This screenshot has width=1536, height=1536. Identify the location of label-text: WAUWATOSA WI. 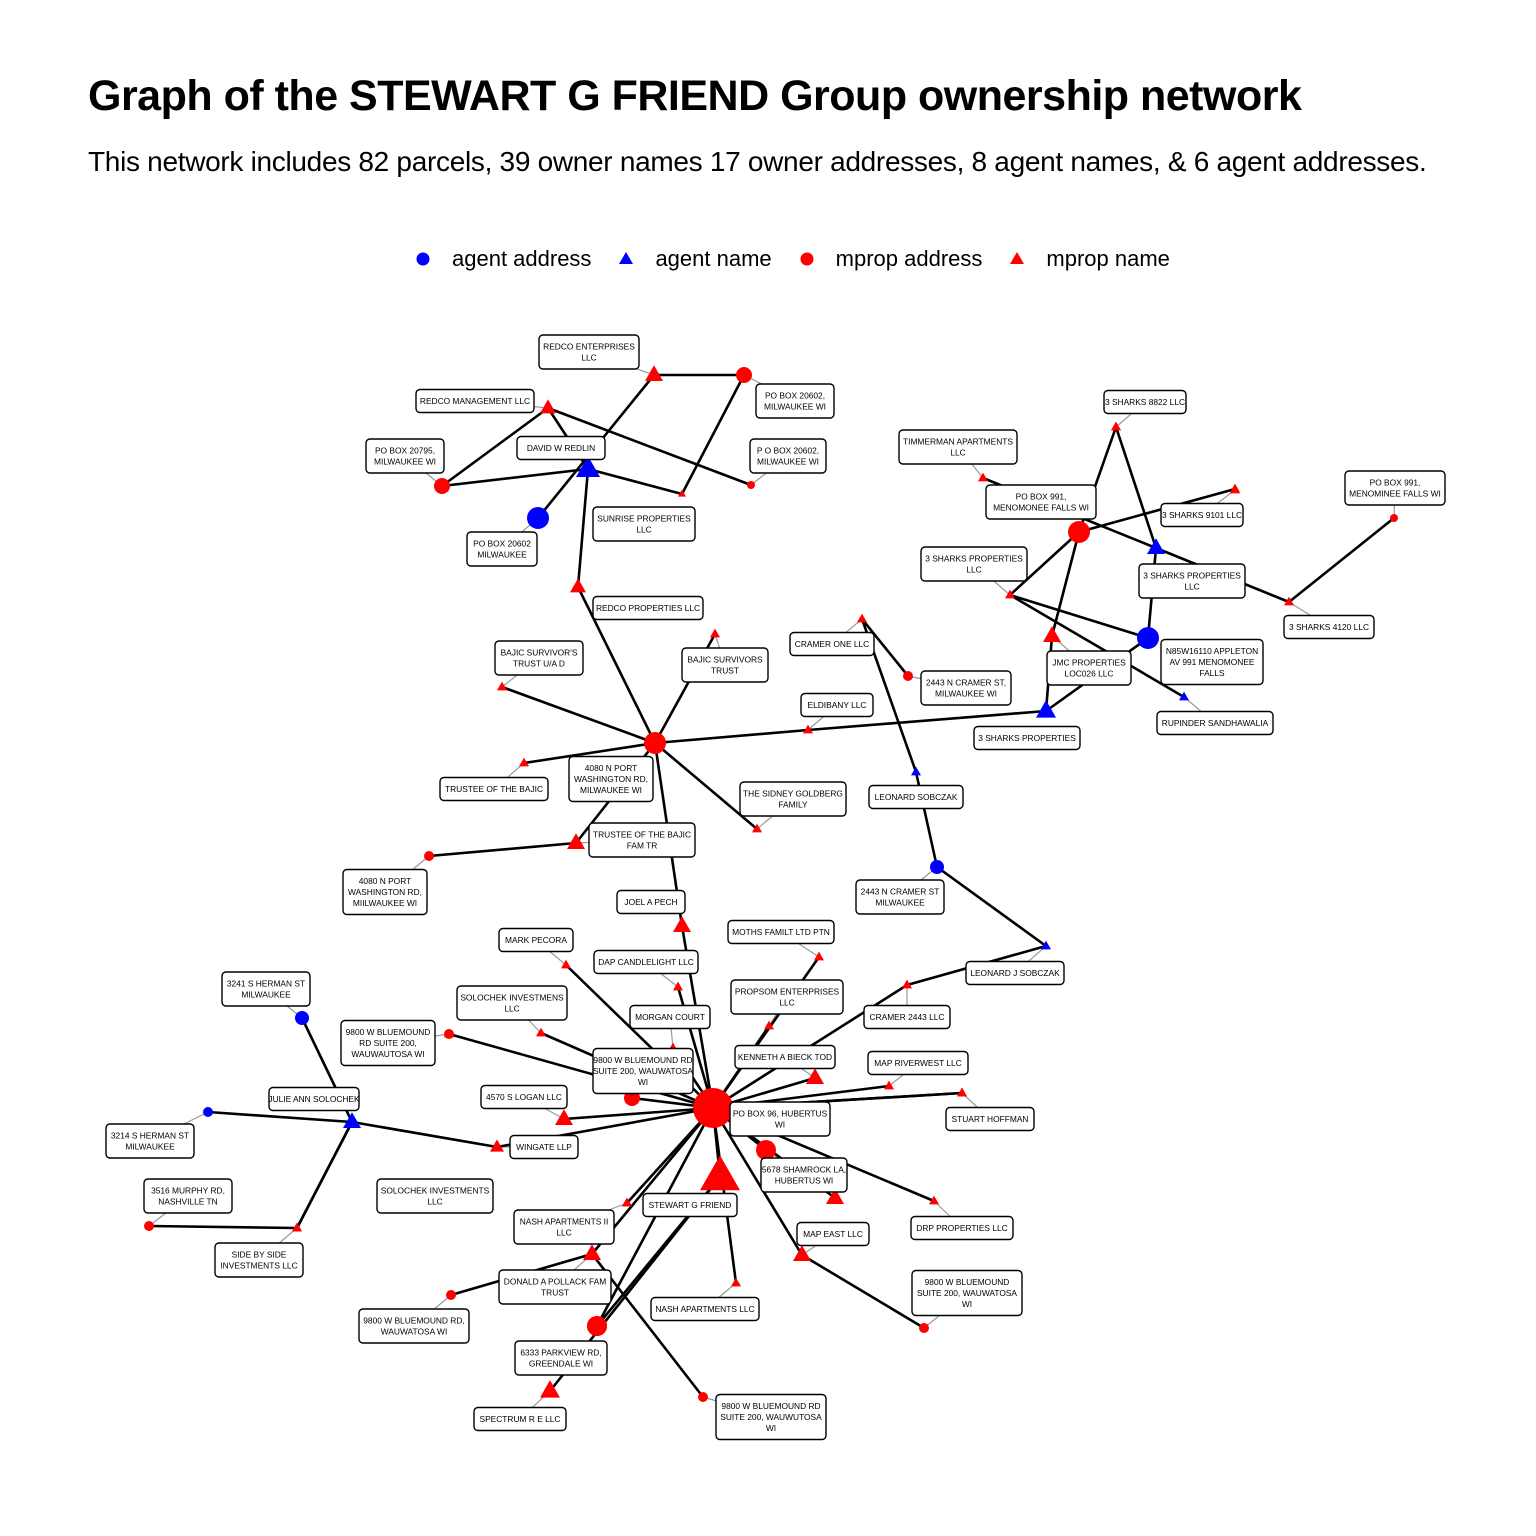
(414, 1332).